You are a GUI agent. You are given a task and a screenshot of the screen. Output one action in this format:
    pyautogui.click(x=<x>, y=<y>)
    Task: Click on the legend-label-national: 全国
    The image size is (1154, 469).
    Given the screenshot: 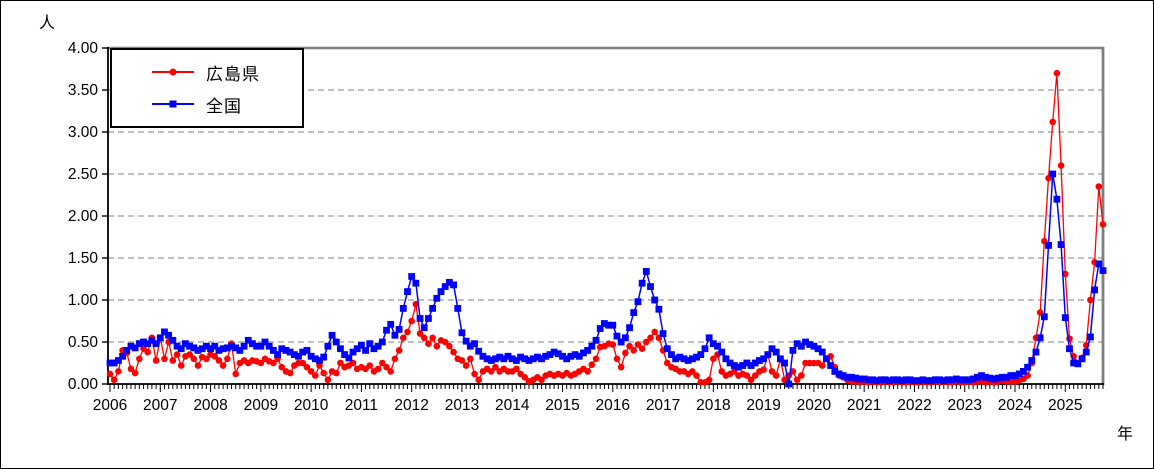 What is the action you would take?
    pyautogui.click(x=224, y=106)
    